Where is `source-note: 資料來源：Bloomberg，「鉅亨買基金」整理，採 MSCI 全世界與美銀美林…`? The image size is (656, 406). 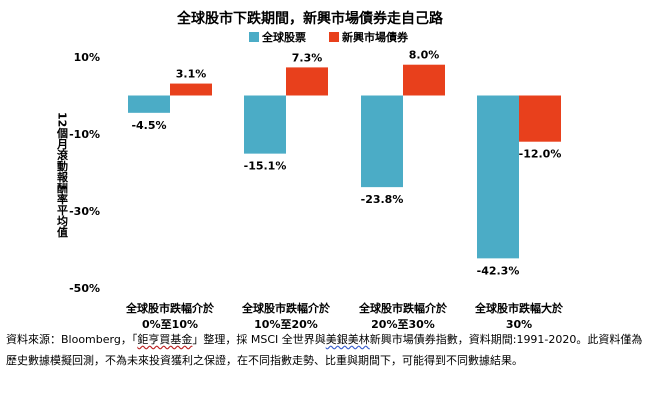
source-note: 資料來源：Bloomberg，「鉅亨買基金」整理，採 MSCI 全世界與美銀美林… is located at coordinates (324, 350).